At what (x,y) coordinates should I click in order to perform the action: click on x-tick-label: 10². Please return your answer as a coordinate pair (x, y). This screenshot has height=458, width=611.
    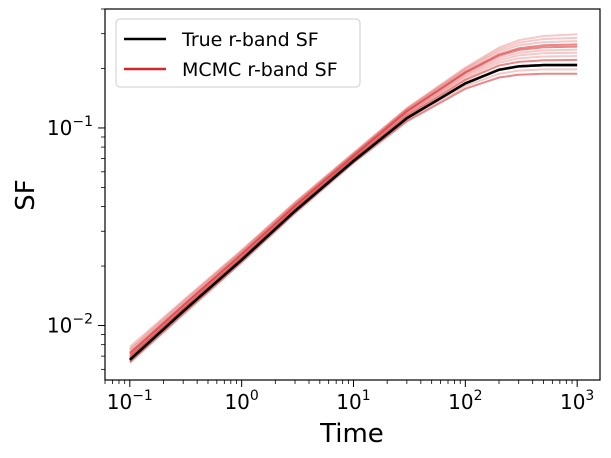
    Looking at the image, I should click on (465, 401).